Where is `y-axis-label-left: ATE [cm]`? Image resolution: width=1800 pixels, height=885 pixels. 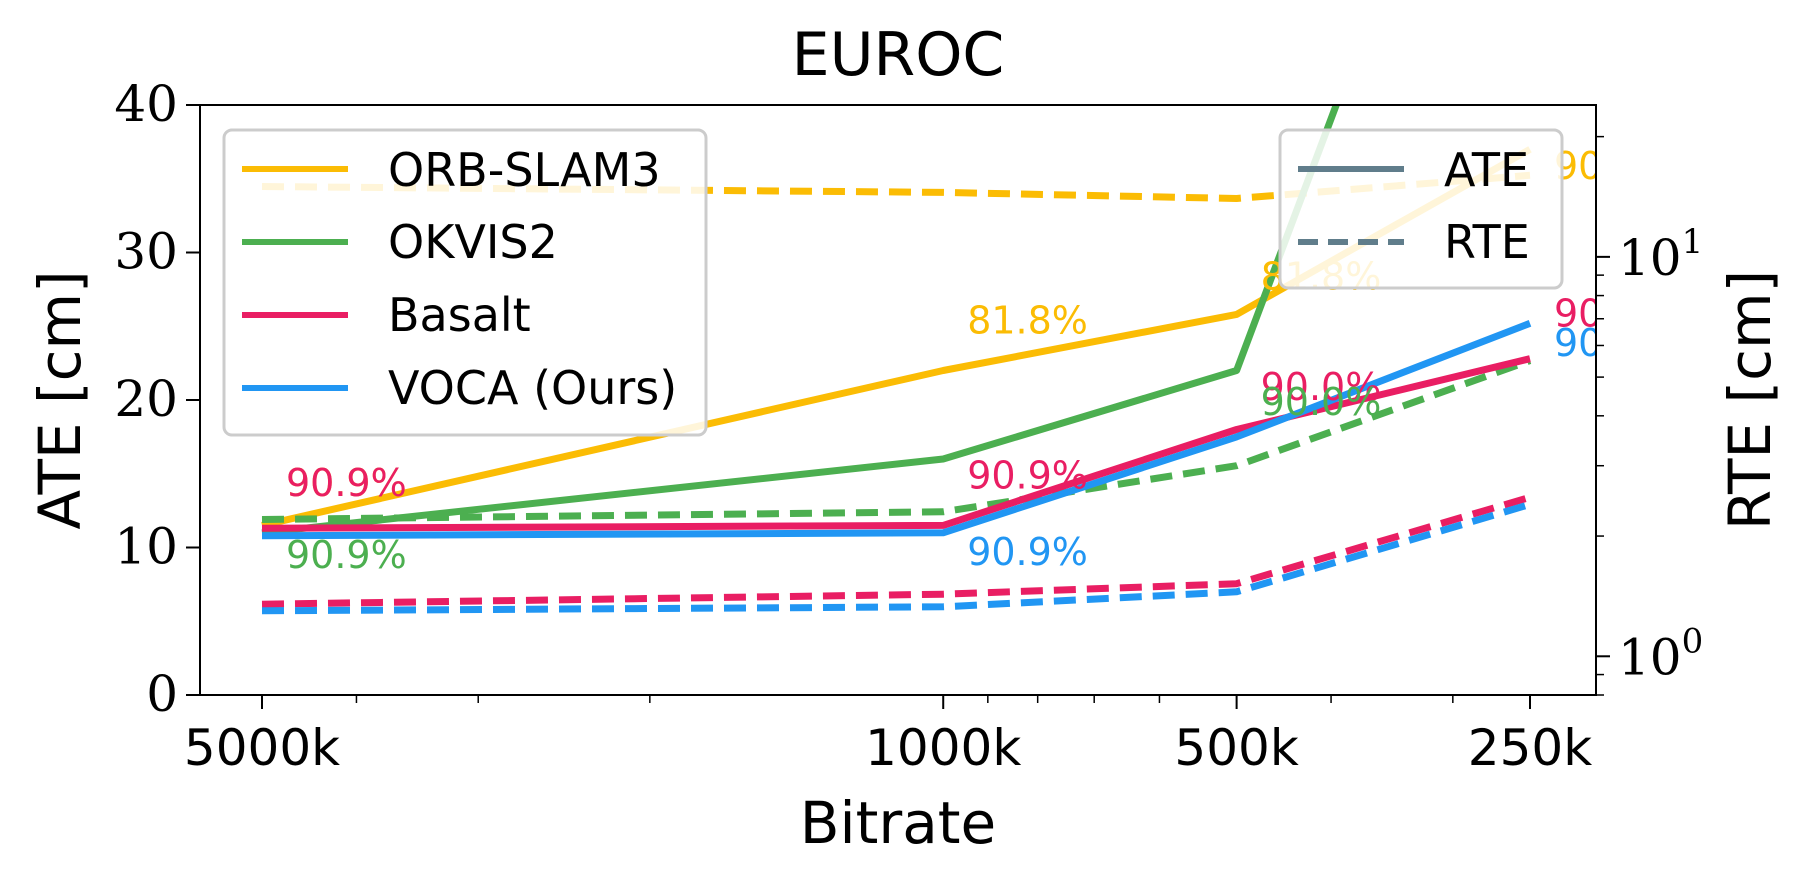 y-axis-label-left: ATE [cm] is located at coordinates (60, 399).